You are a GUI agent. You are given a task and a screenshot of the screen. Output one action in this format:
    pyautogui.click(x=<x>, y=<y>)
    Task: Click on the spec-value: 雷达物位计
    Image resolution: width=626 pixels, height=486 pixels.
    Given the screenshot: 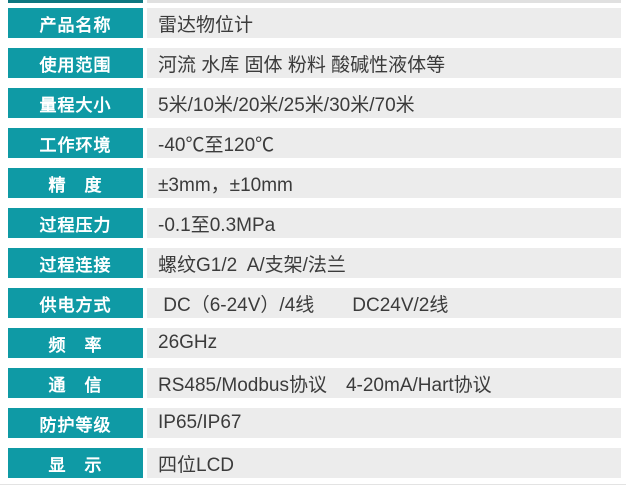 What is the action you would take?
    pyautogui.click(x=384, y=23)
    